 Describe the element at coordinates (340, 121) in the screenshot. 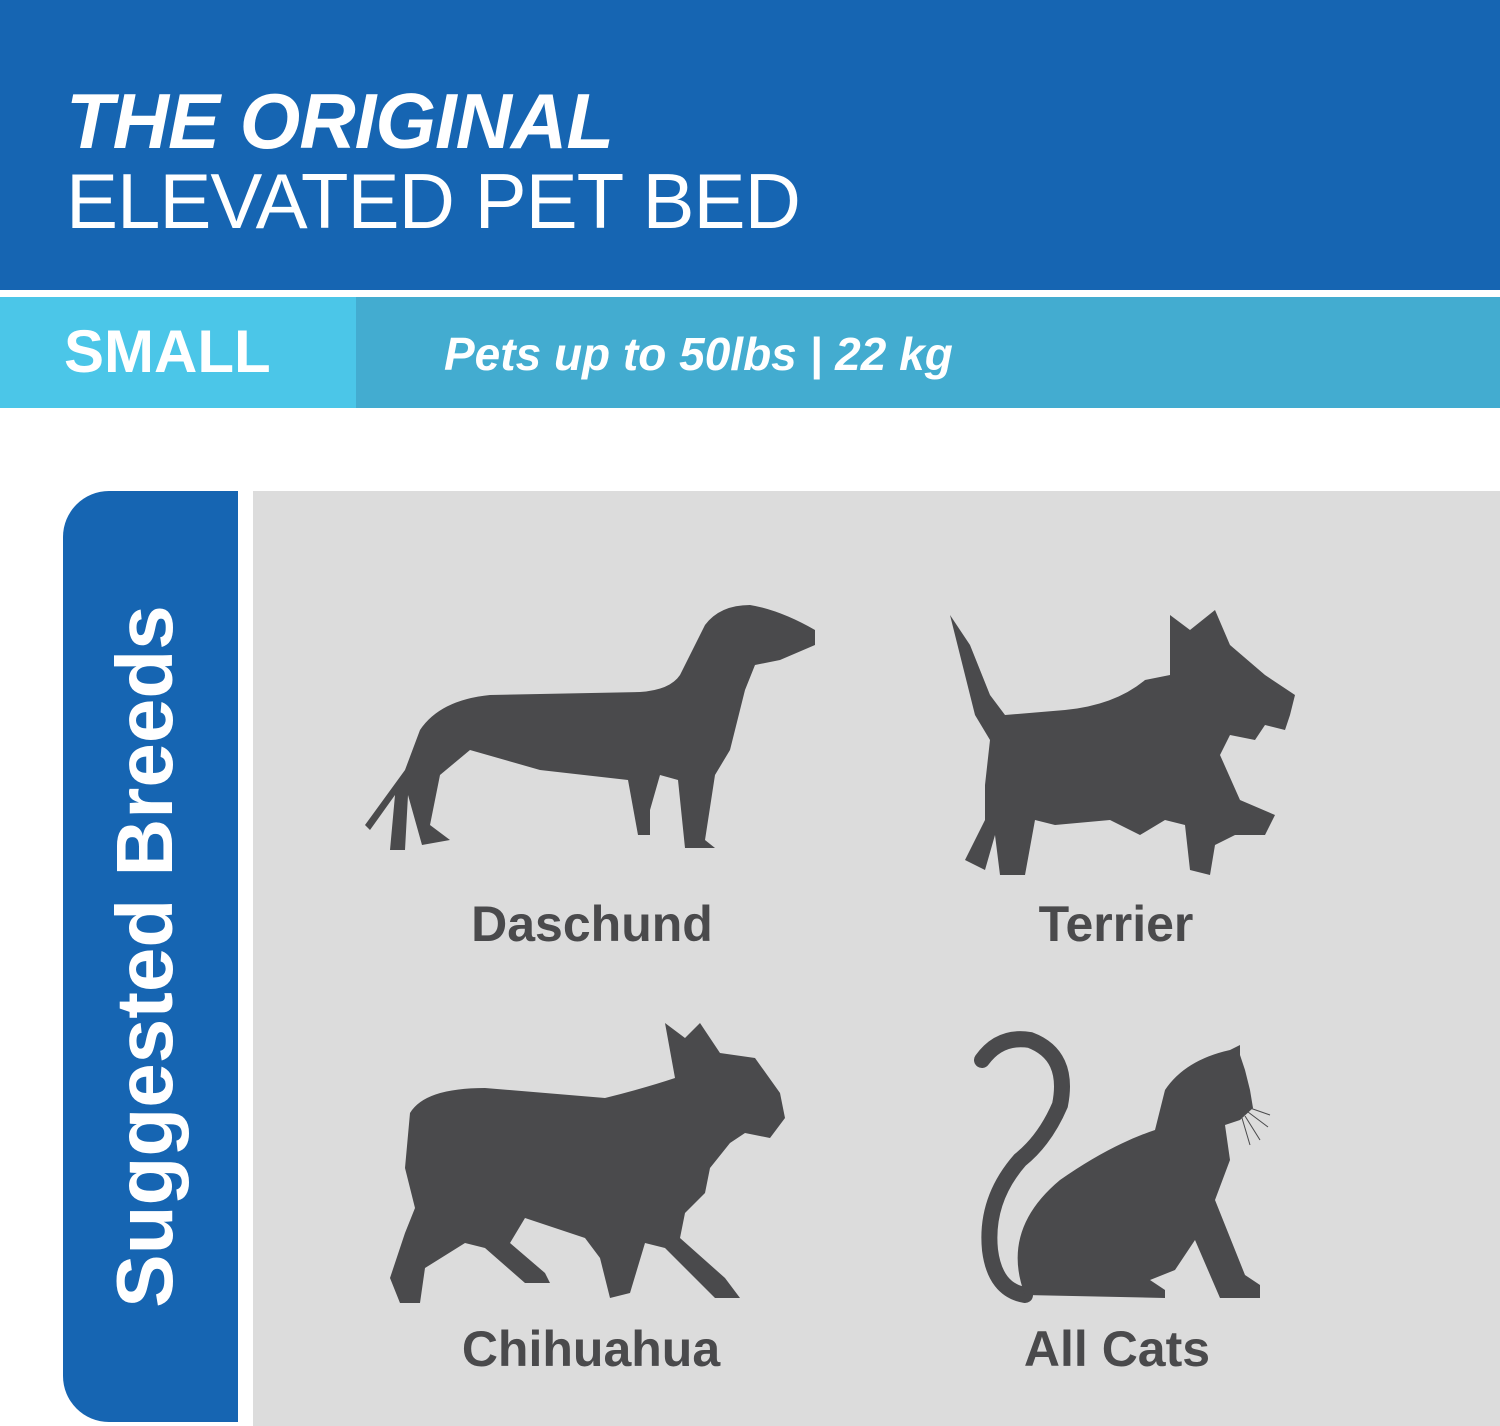

I see `title-line1: THE ORIGINAL` at that location.